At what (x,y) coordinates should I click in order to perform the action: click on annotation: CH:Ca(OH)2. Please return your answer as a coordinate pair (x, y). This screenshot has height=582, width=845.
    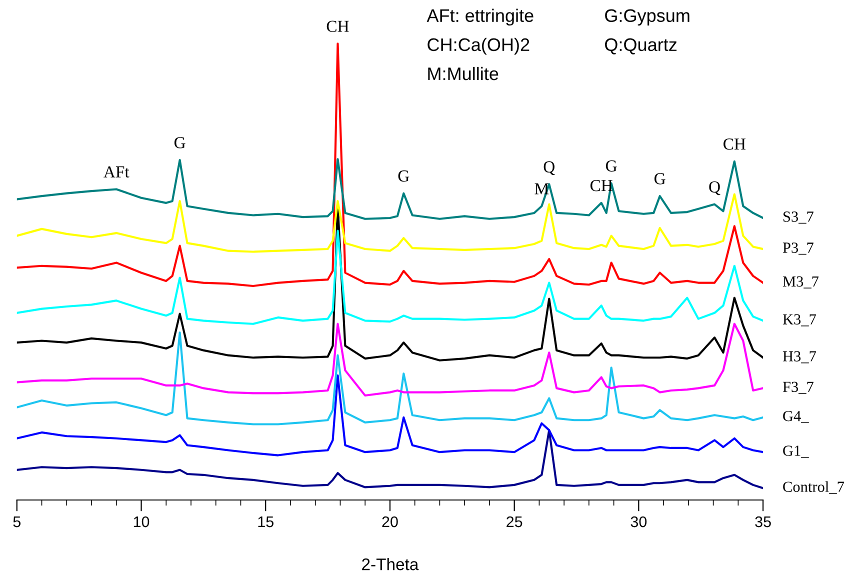
    Looking at the image, I should click on (479, 46).